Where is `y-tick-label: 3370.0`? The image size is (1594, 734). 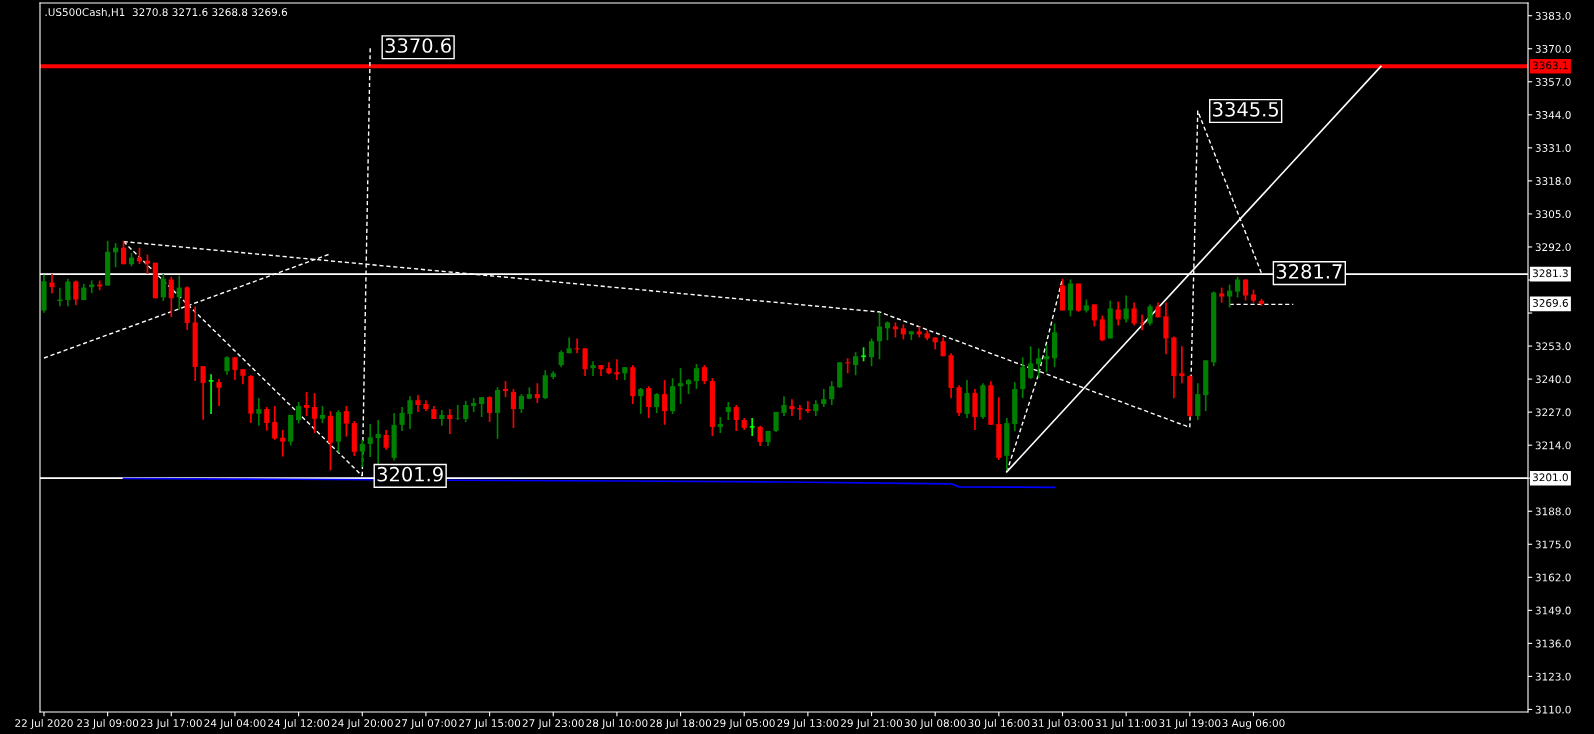
y-tick-label: 3370.0 is located at coordinates (1553, 48).